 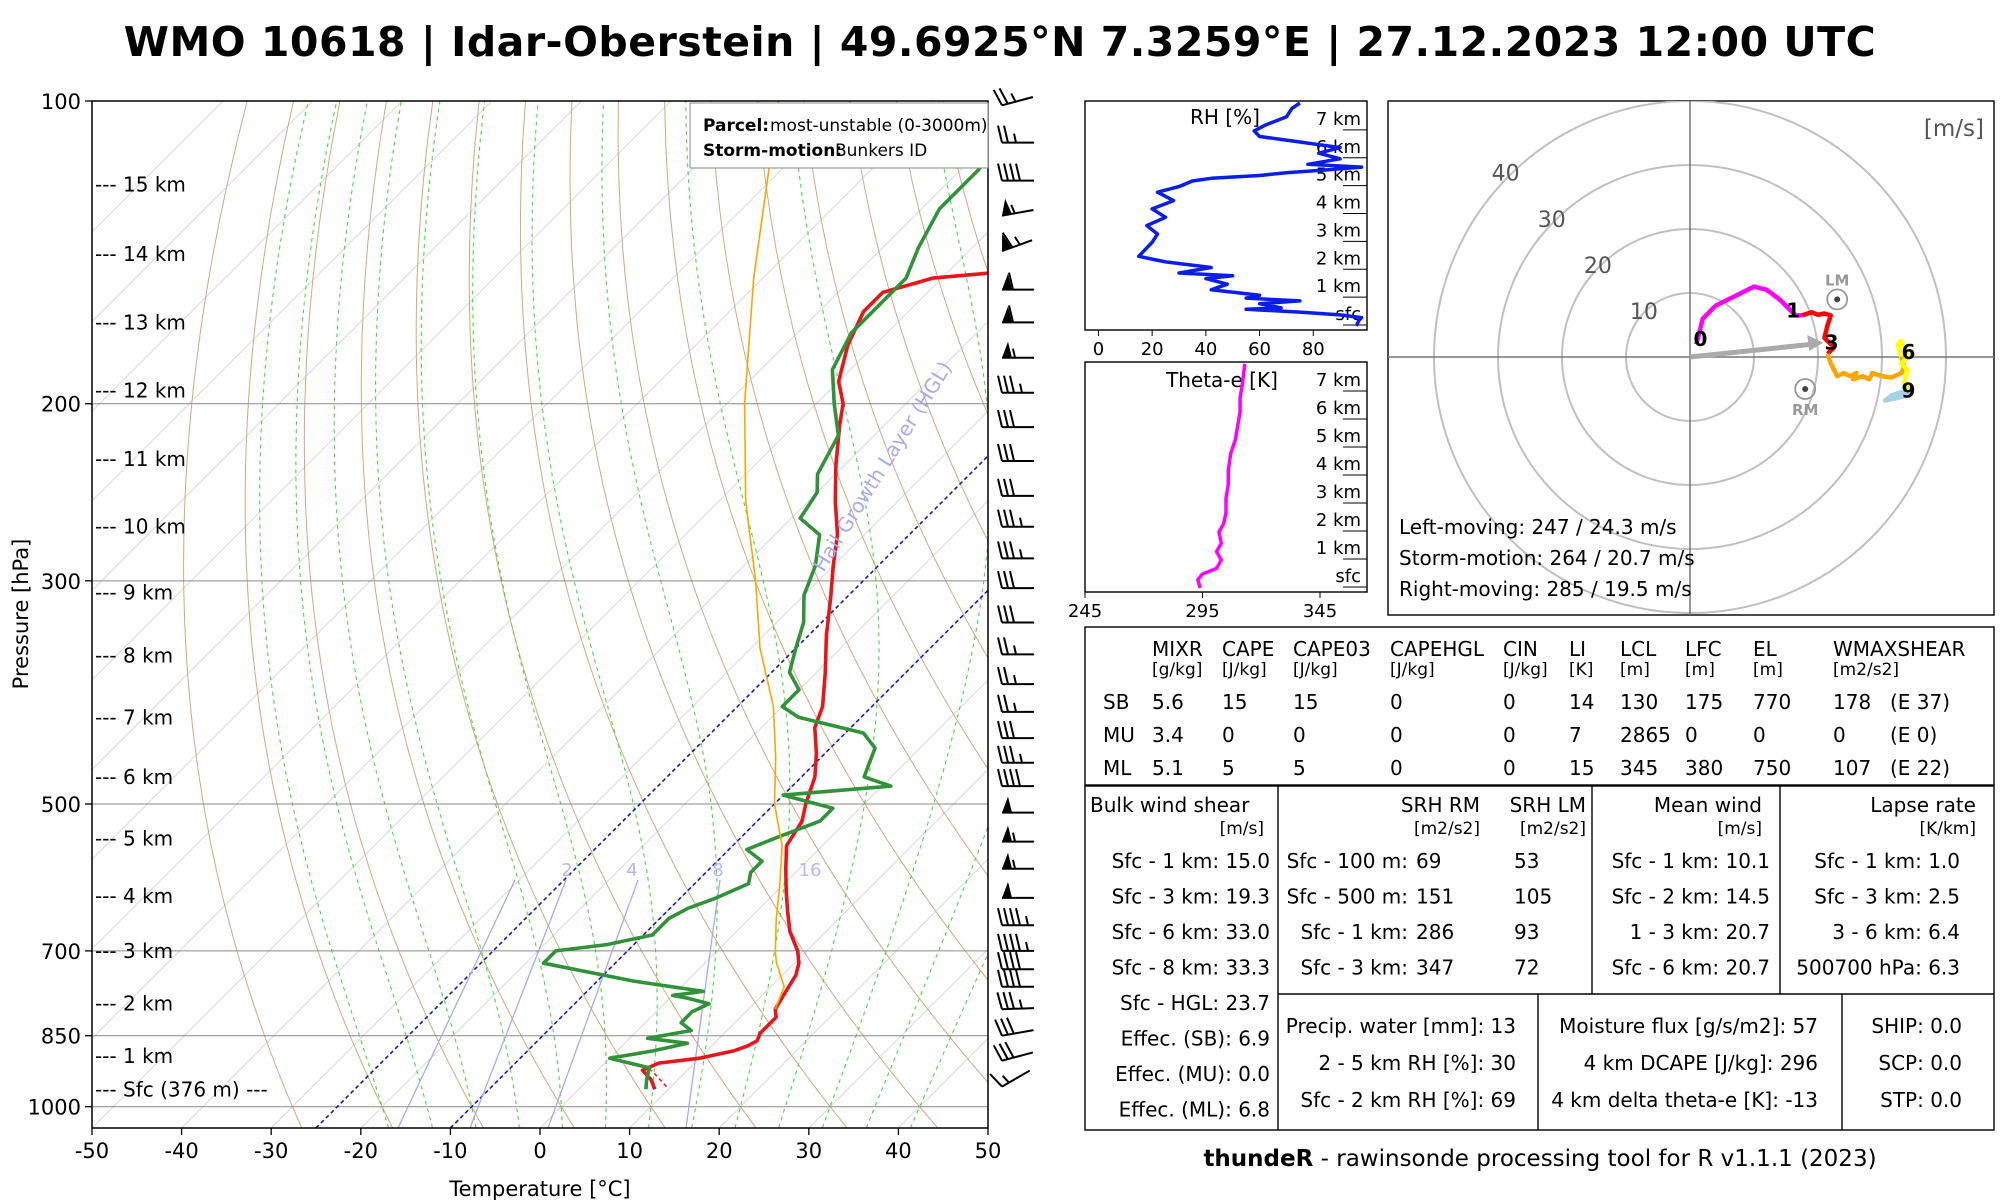 What do you see at coordinates (1177, 670) in the screenshot?
I see `parcel-table-unit: [g/kg]` at bounding box center [1177, 670].